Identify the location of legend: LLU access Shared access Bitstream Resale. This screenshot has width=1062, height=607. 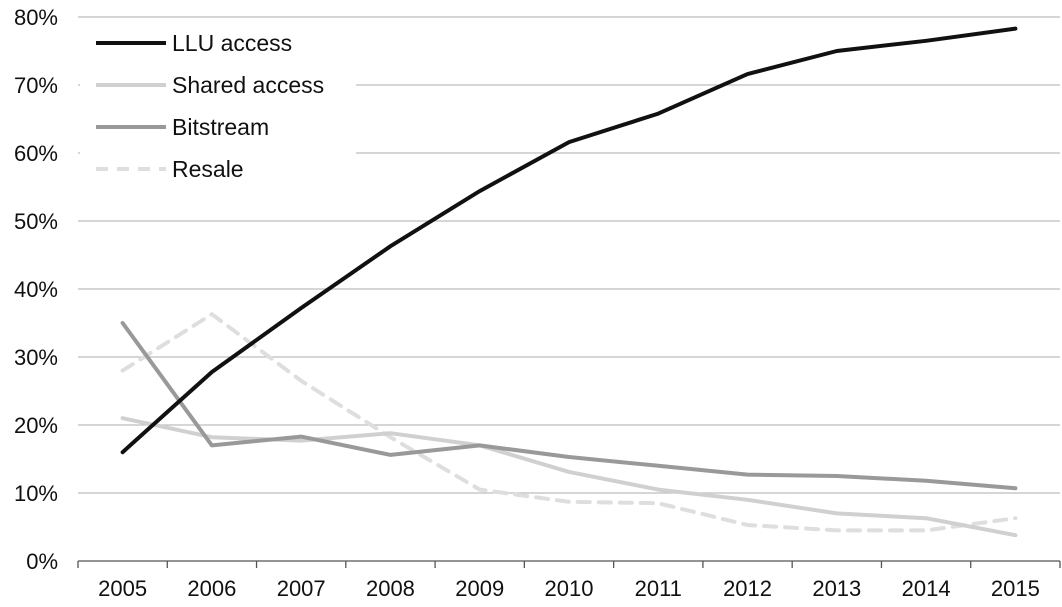
(218, 108).